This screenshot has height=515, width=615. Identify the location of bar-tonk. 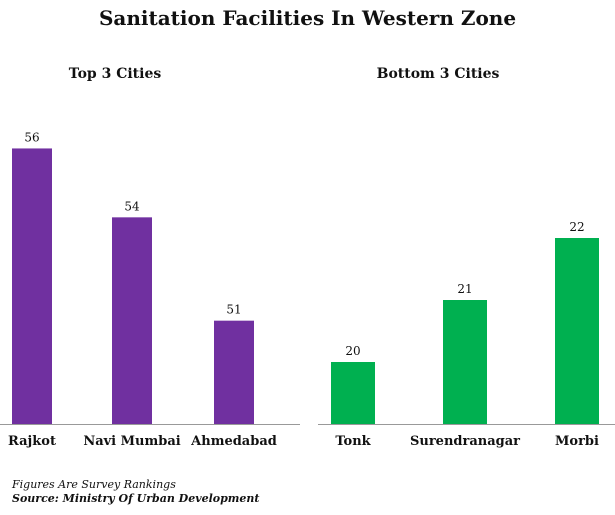
(353, 393).